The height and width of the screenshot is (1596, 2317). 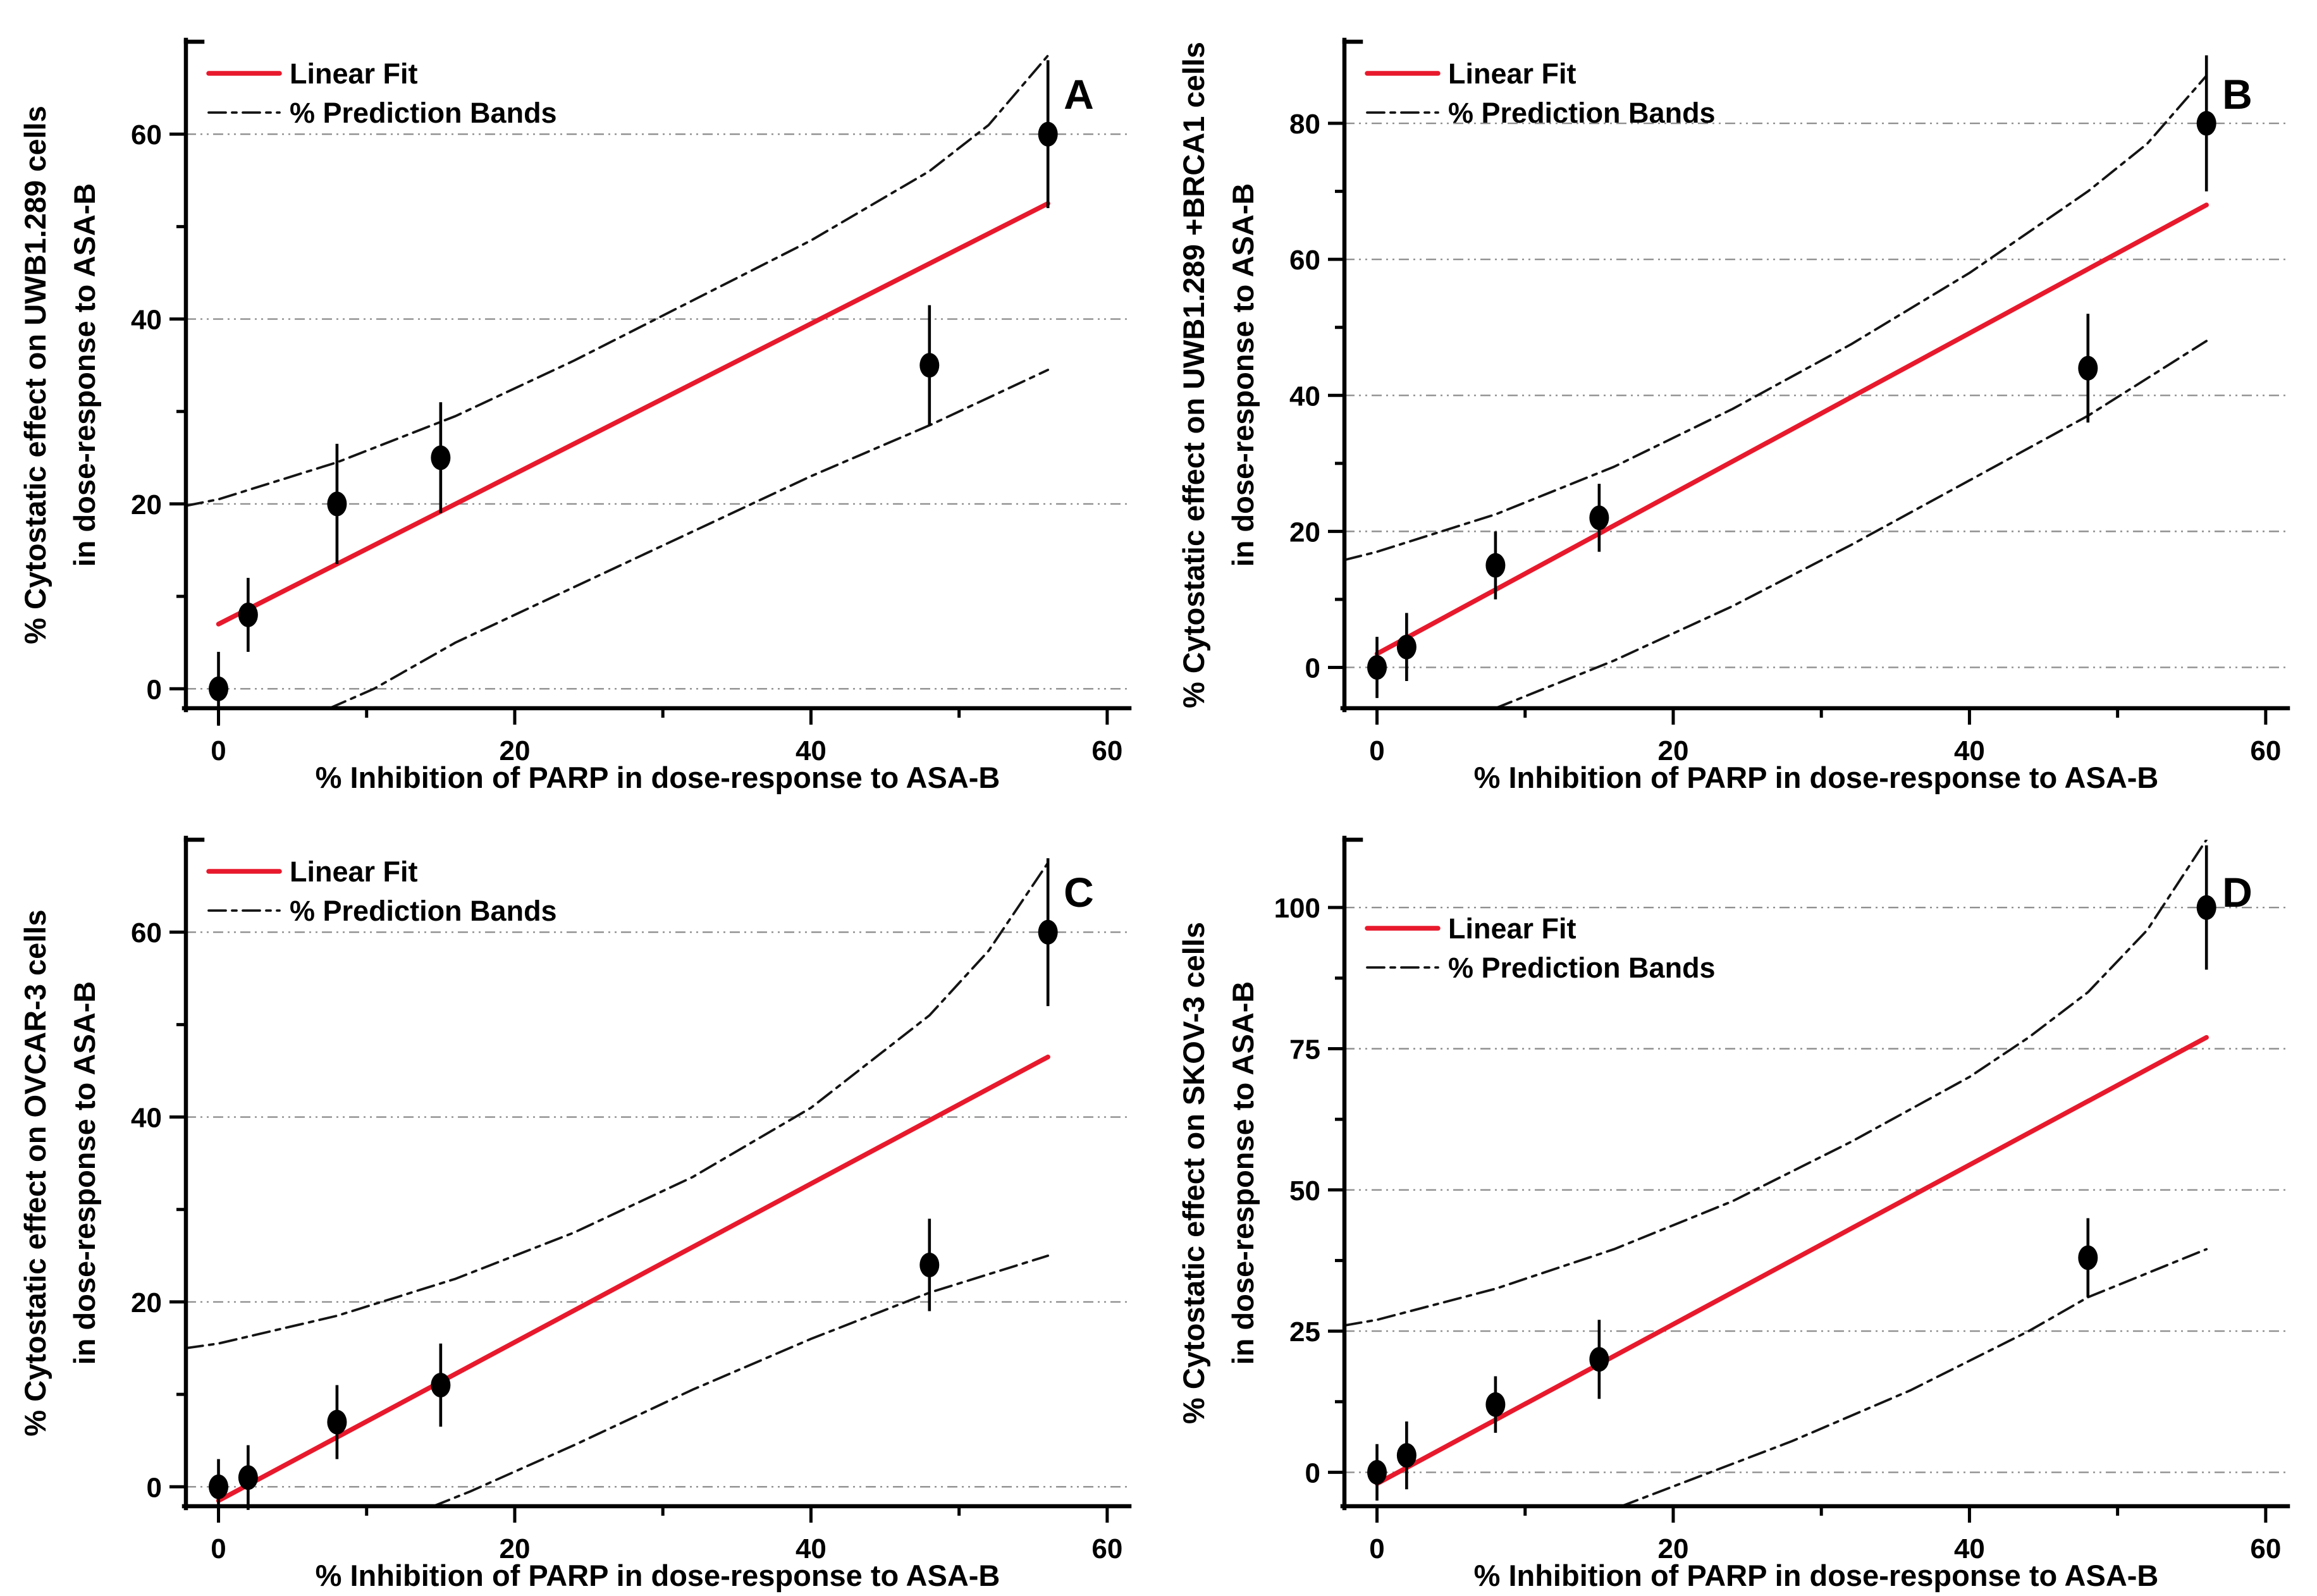 I want to click on y-axis-label-line1: % Cytostatic effect on UWB1.289 cells, so click(x=35, y=375).